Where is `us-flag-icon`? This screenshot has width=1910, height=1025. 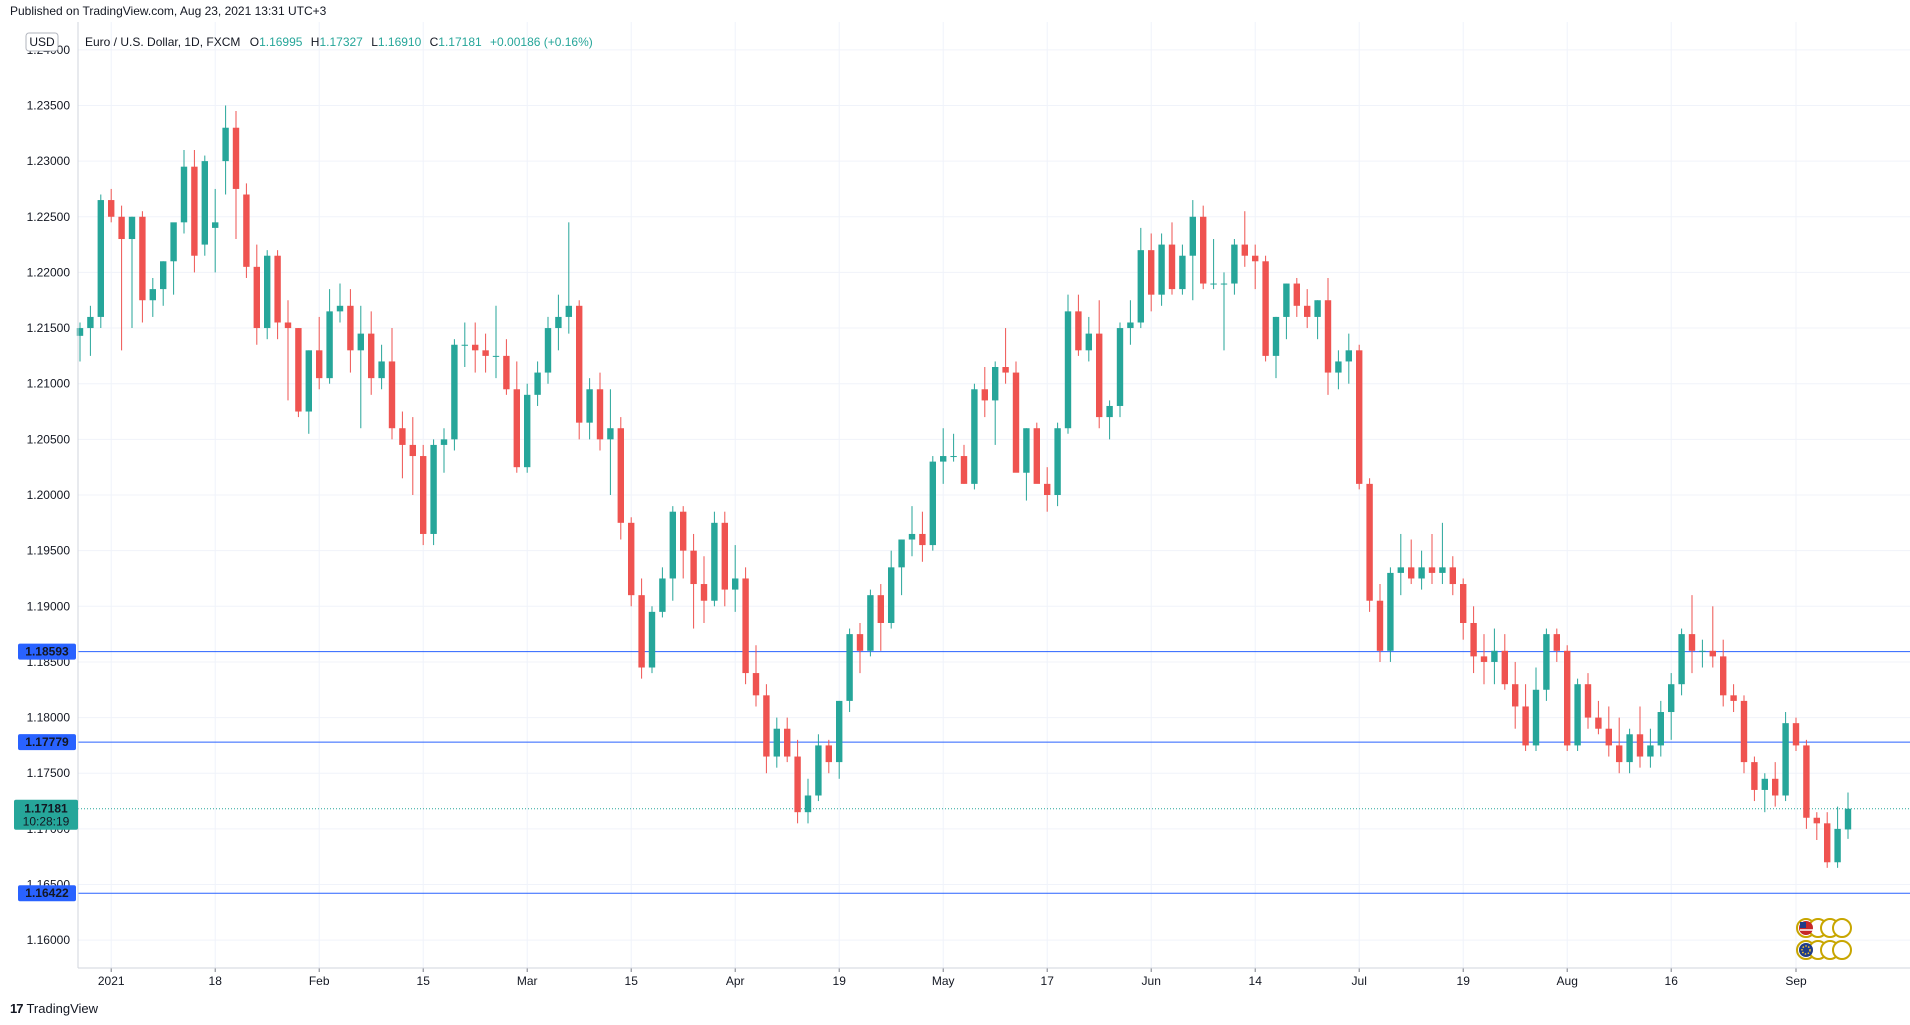 us-flag-icon is located at coordinates (1824, 928).